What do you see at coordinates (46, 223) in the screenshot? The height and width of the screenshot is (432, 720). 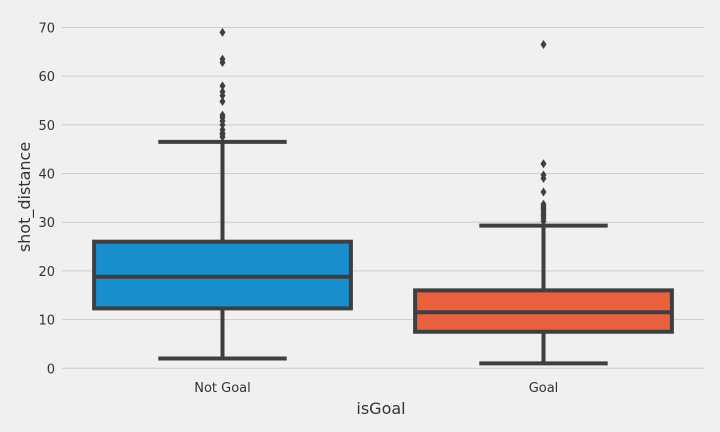 I see `y-tick-label-30: 30` at bounding box center [46, 223].